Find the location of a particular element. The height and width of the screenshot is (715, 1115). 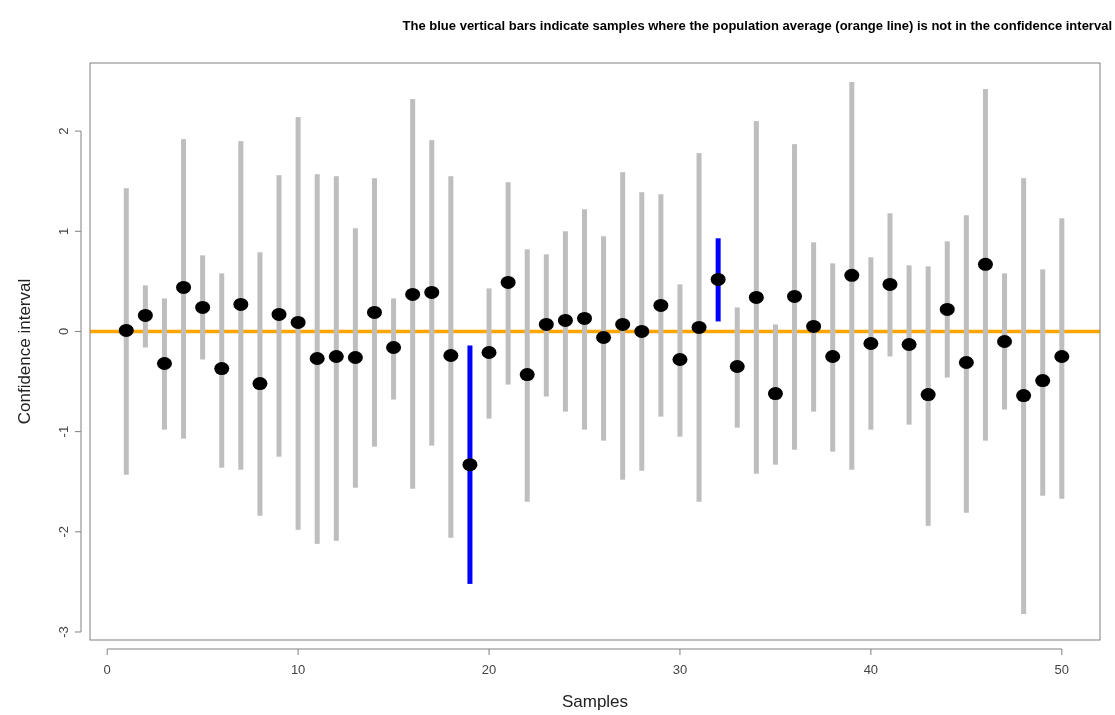

x-tick-label: 20 is located at coordinates (489, 669).